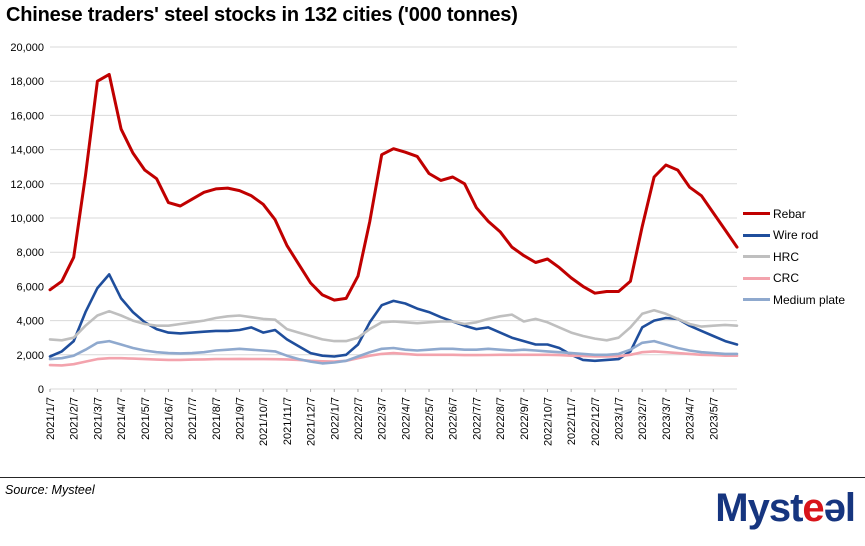 The image size is (865, 546). I want to click on x-axis-tick-label: 2021/5/7, so click(146, 418).